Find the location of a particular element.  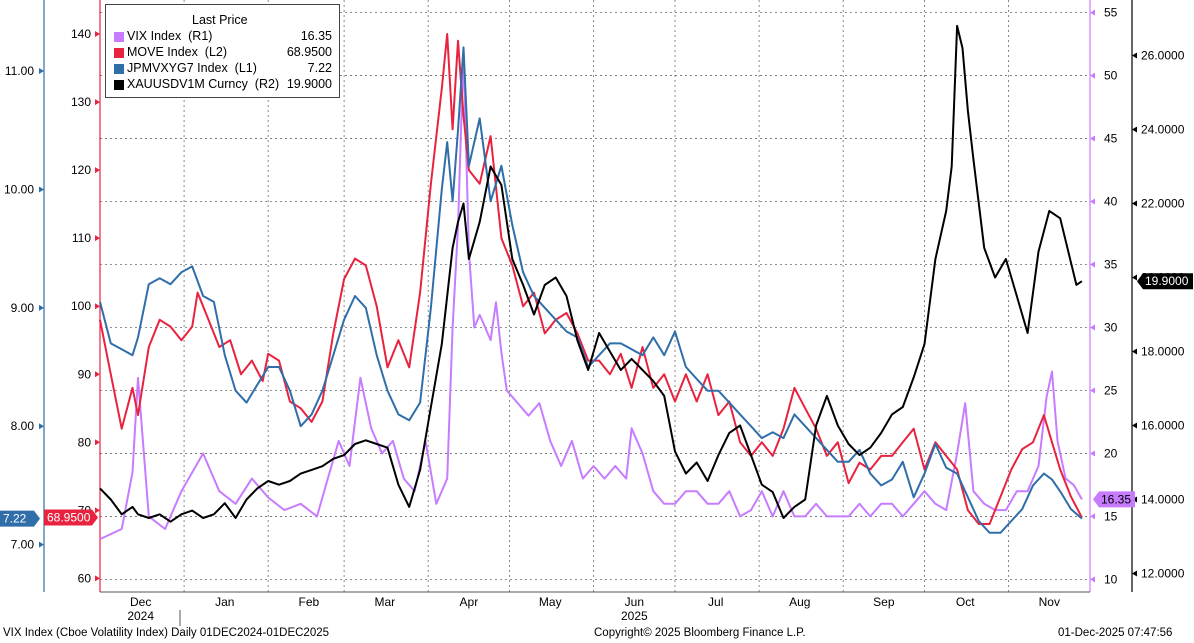

tick-label-r1: 50 is located at coordinates (1111, 76).